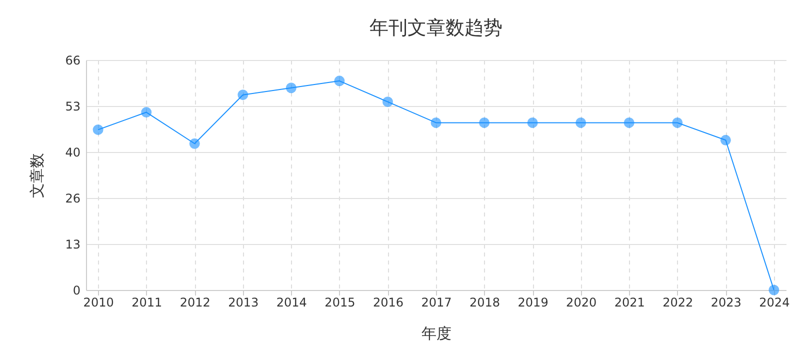 The height and width of the screenshot is (360, 810). Describe the element at coordinates (437, 333) in the screenshot. I see `x-axis-title: 年度` at that location.